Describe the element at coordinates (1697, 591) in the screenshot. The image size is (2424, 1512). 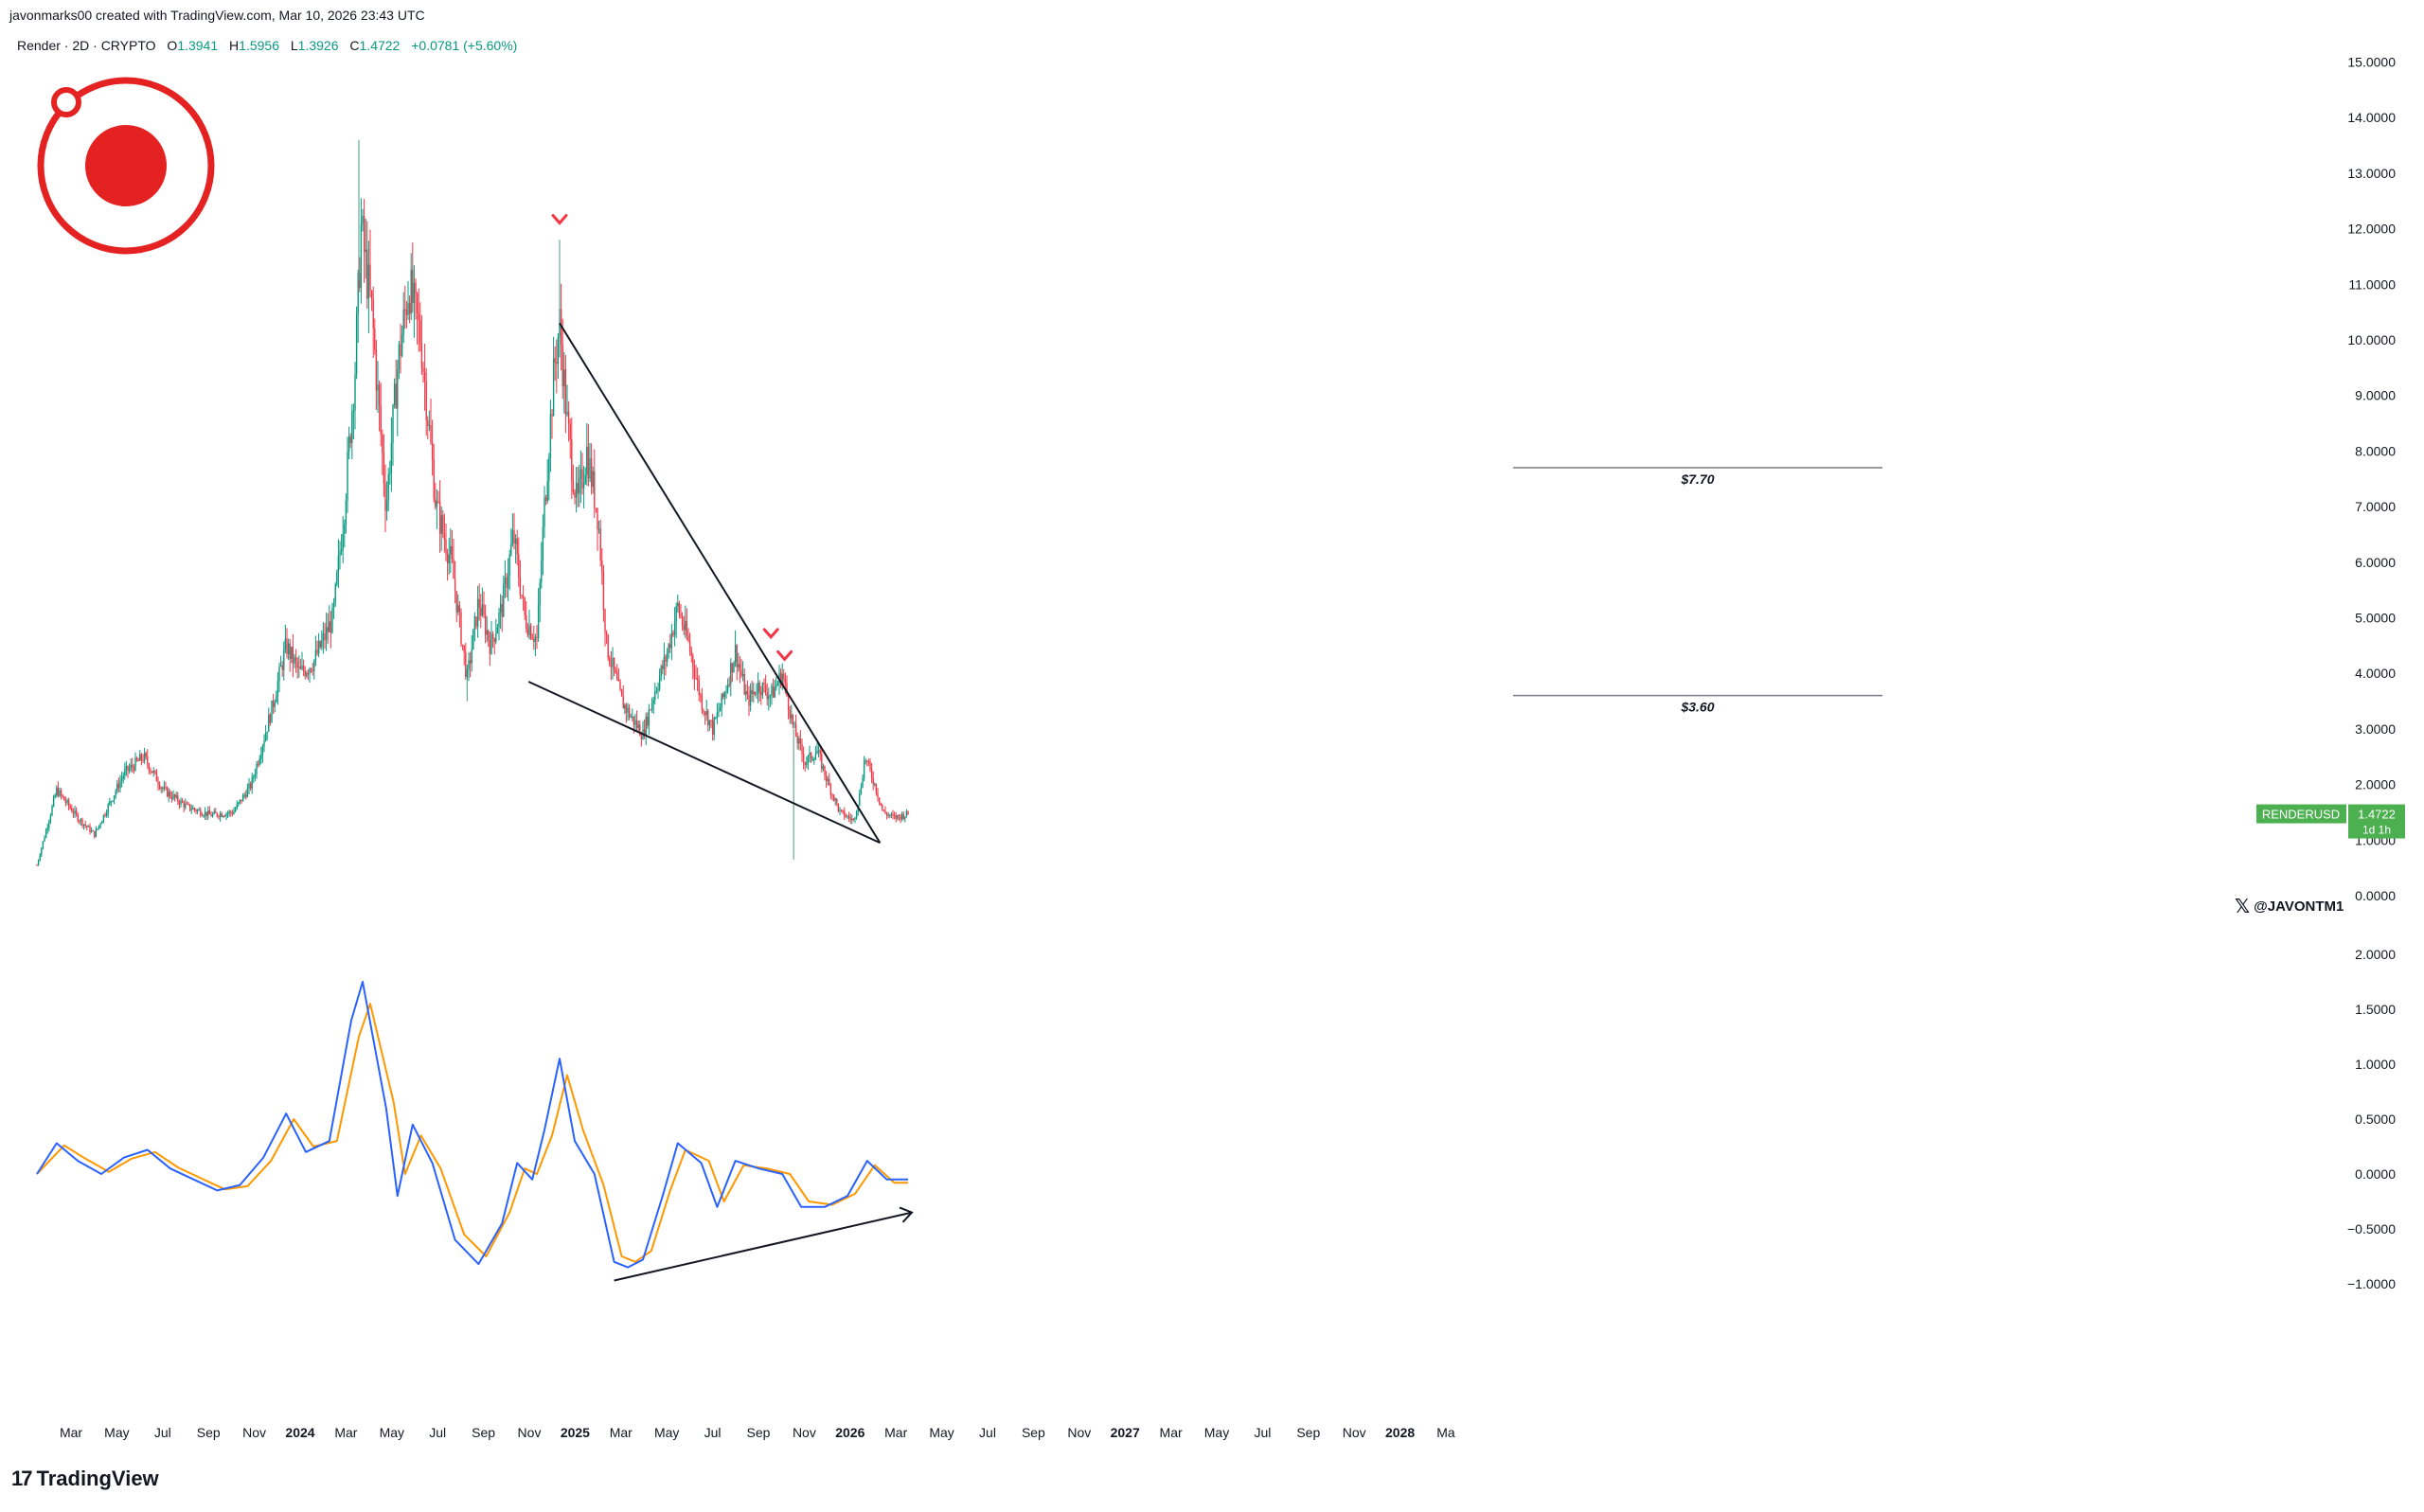
I see `target-levels: $7.70 $3.60` at that location.